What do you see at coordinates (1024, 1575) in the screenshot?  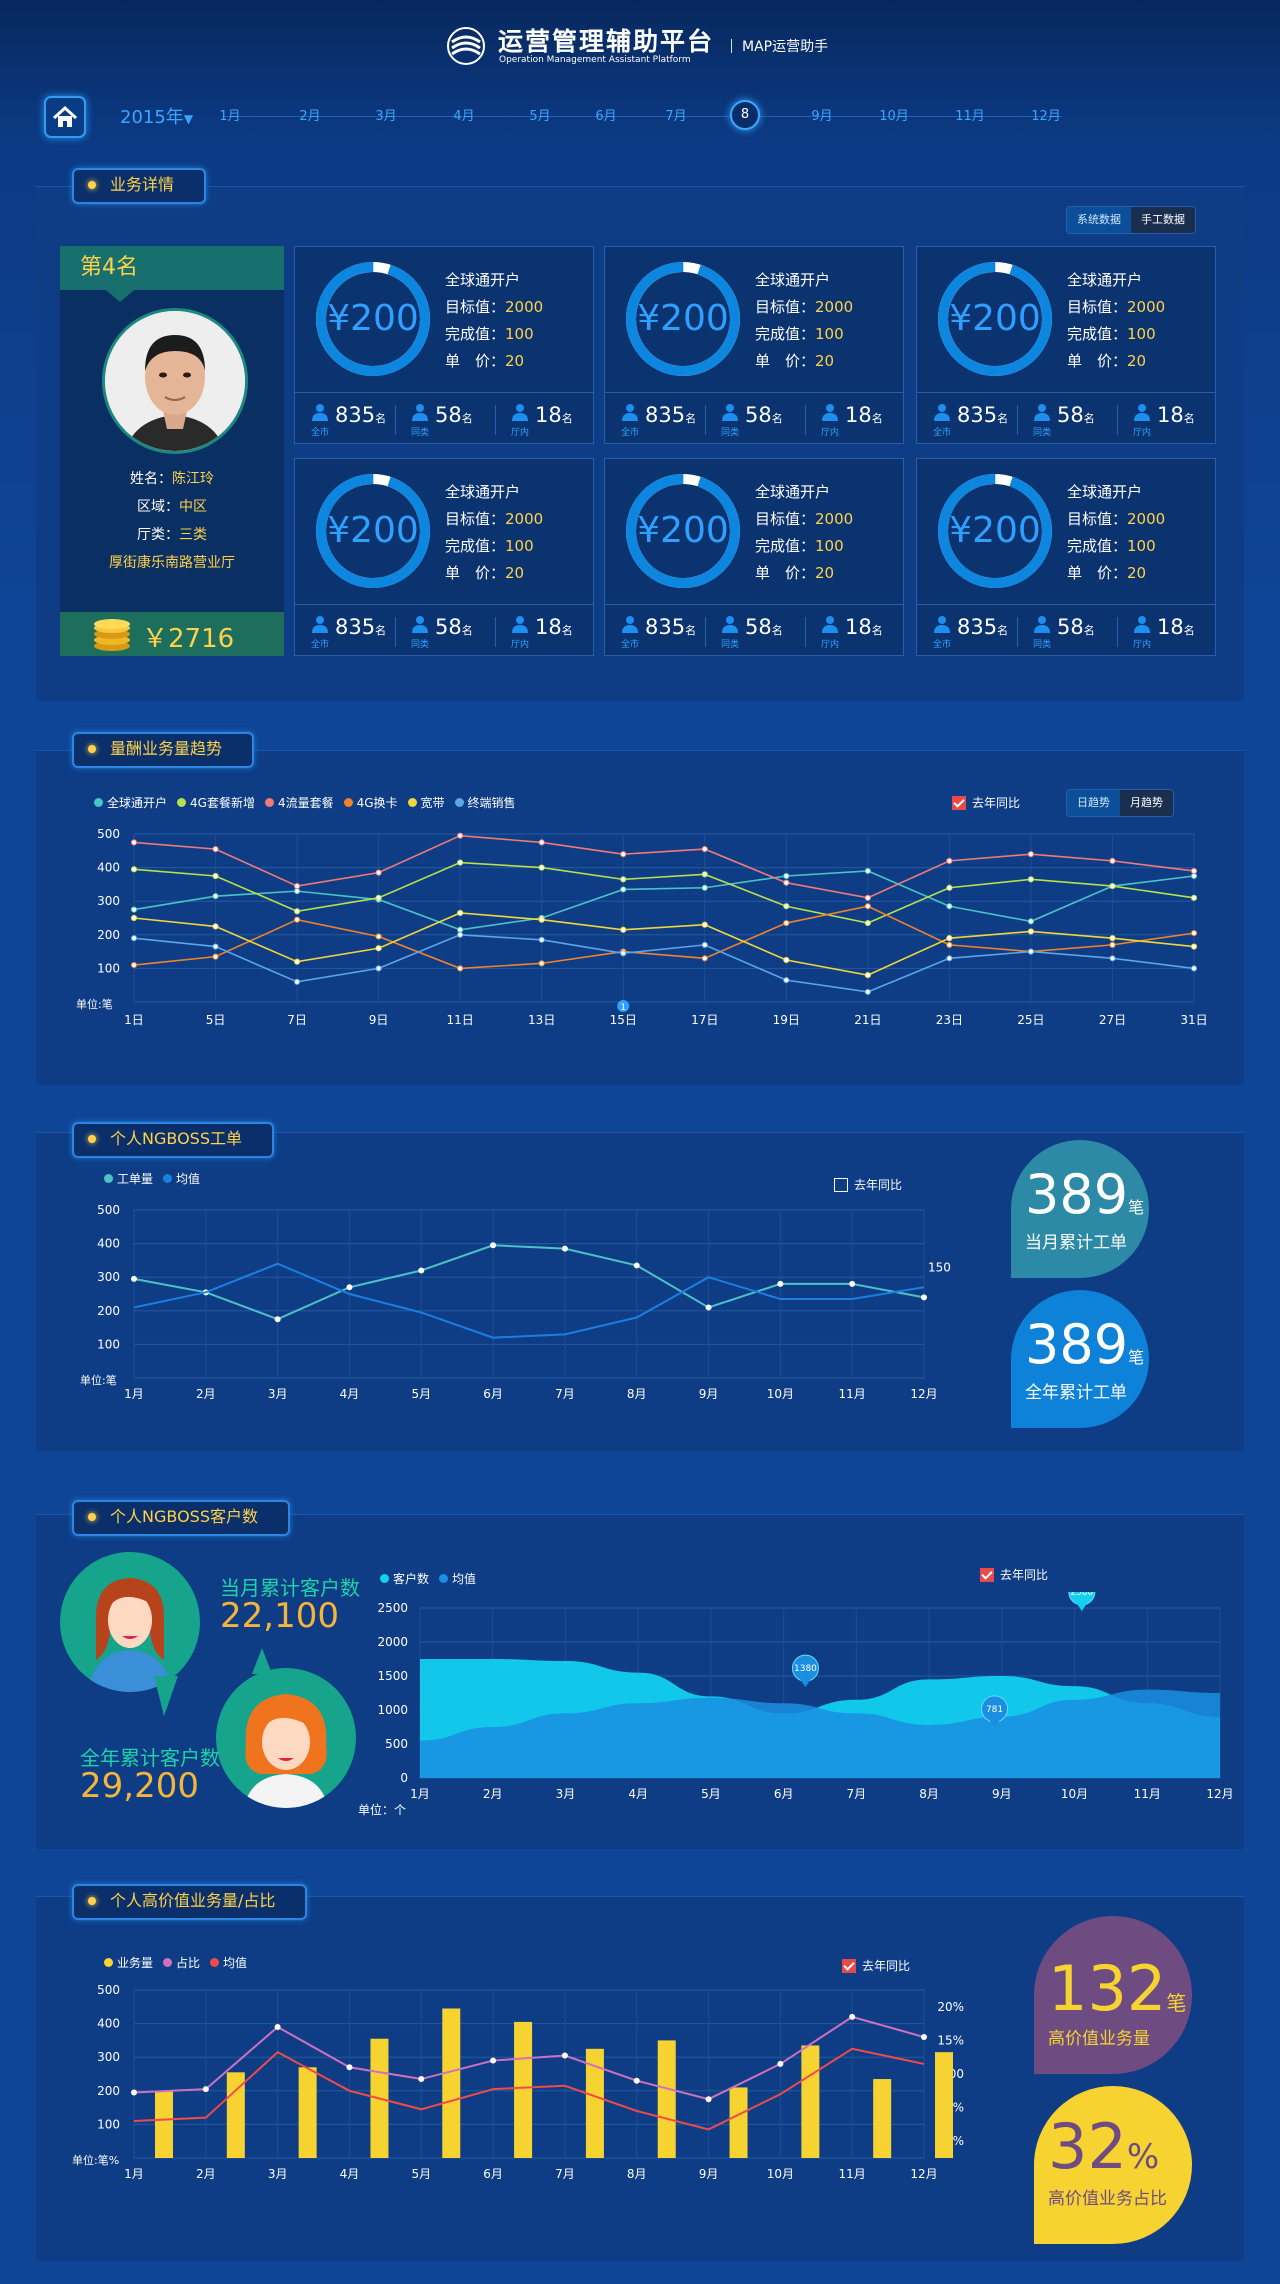 I see `customers-compare-label: 去年同比` at bounding box center [1024, 1575].